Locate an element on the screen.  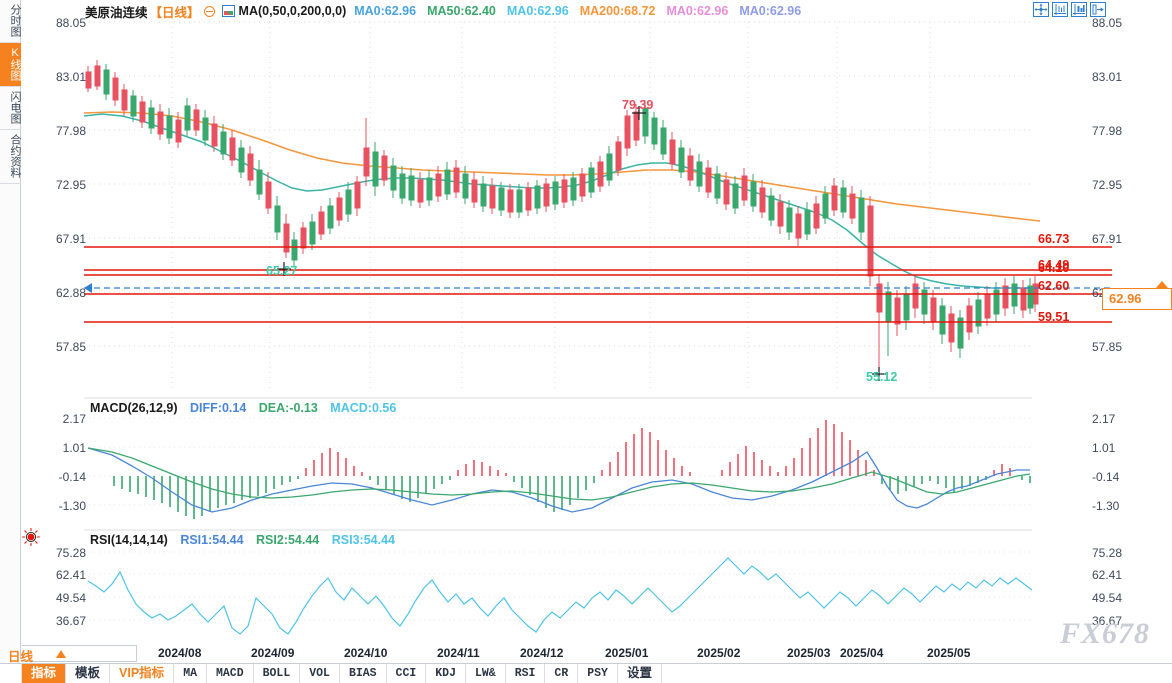
x-axis-label-3: 2024/11 is located at coordinates (458, 653).